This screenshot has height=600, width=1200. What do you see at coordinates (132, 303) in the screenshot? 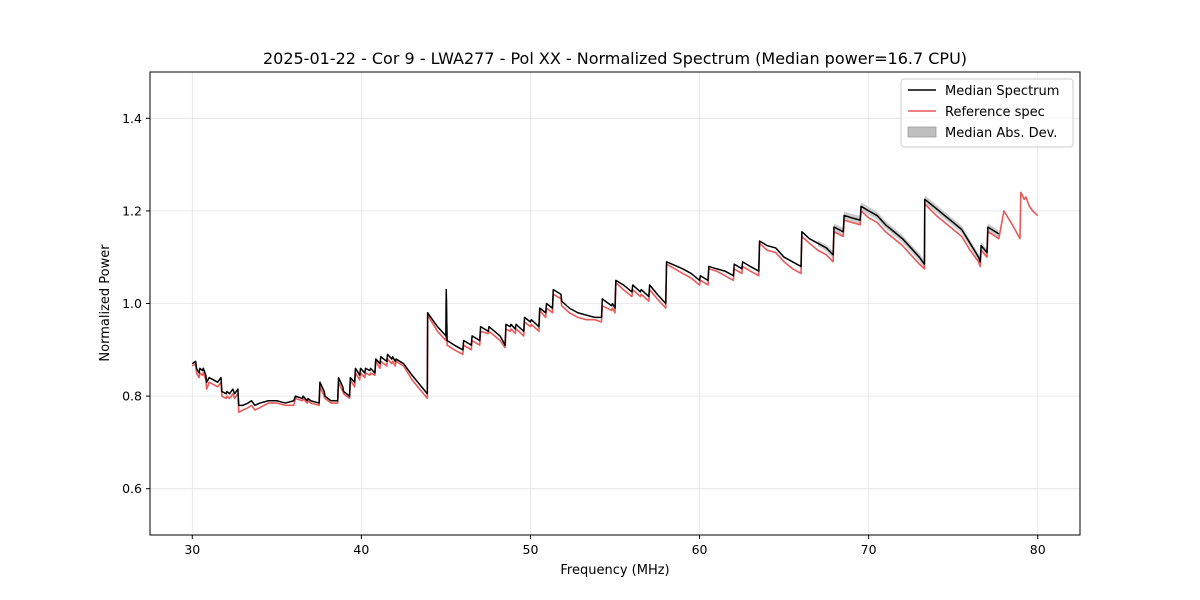
I see `y-tick-label: 1.0` at bounding box center [132, 303].